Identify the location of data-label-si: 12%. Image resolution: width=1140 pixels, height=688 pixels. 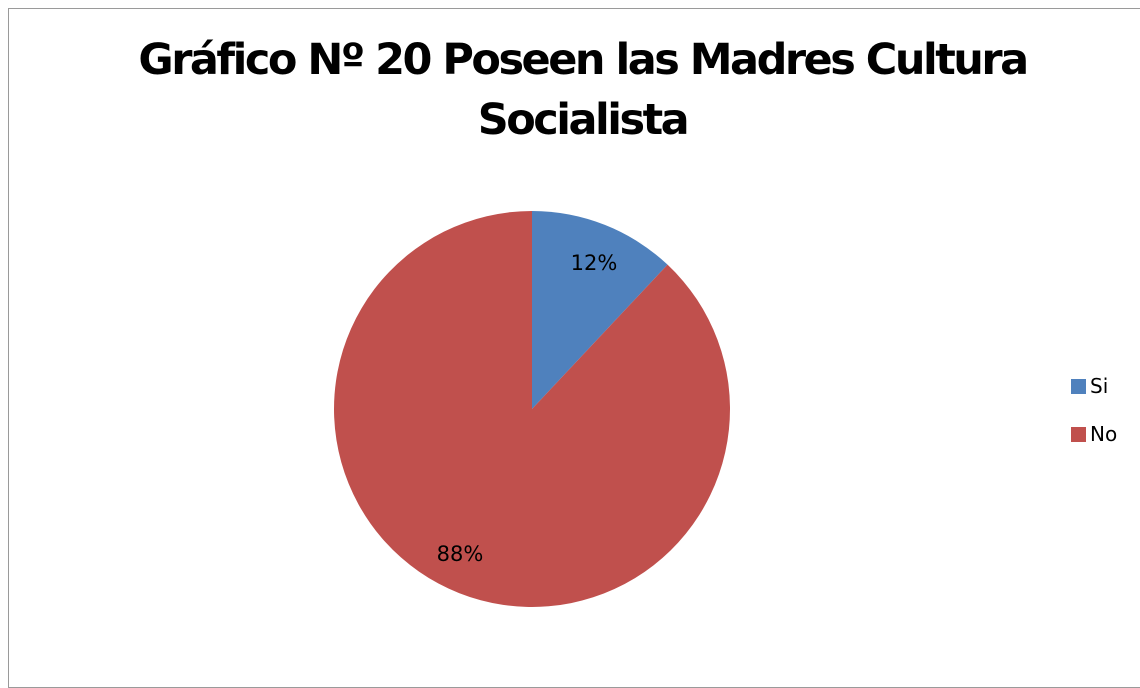
(594, 263).